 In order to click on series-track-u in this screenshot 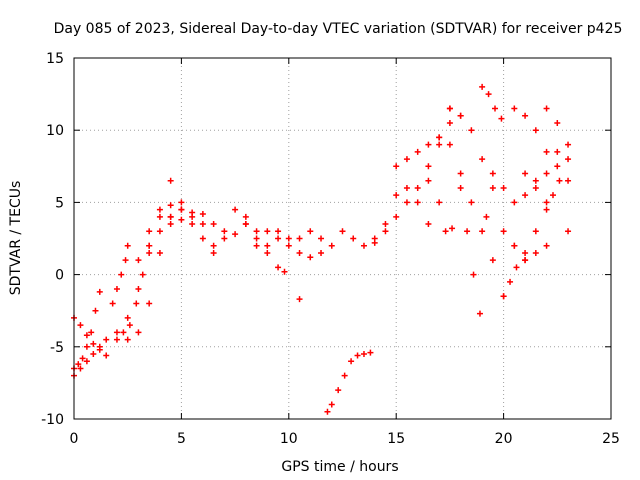, I will do `click(468, 229)`.